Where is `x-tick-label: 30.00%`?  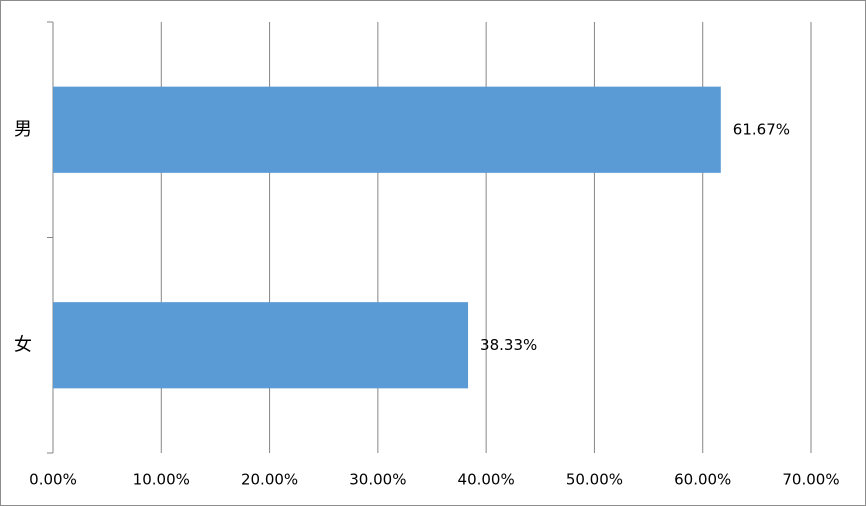 x-tick-label: 30.00% is located at coordinates (377, 480).